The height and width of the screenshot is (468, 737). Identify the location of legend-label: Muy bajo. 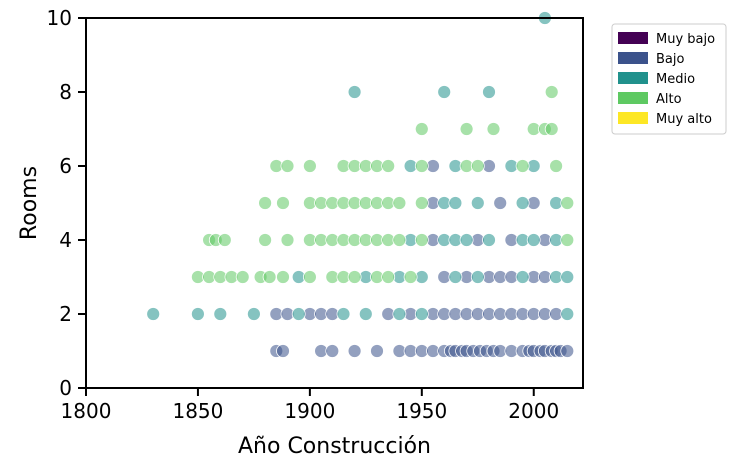
(685, 39).